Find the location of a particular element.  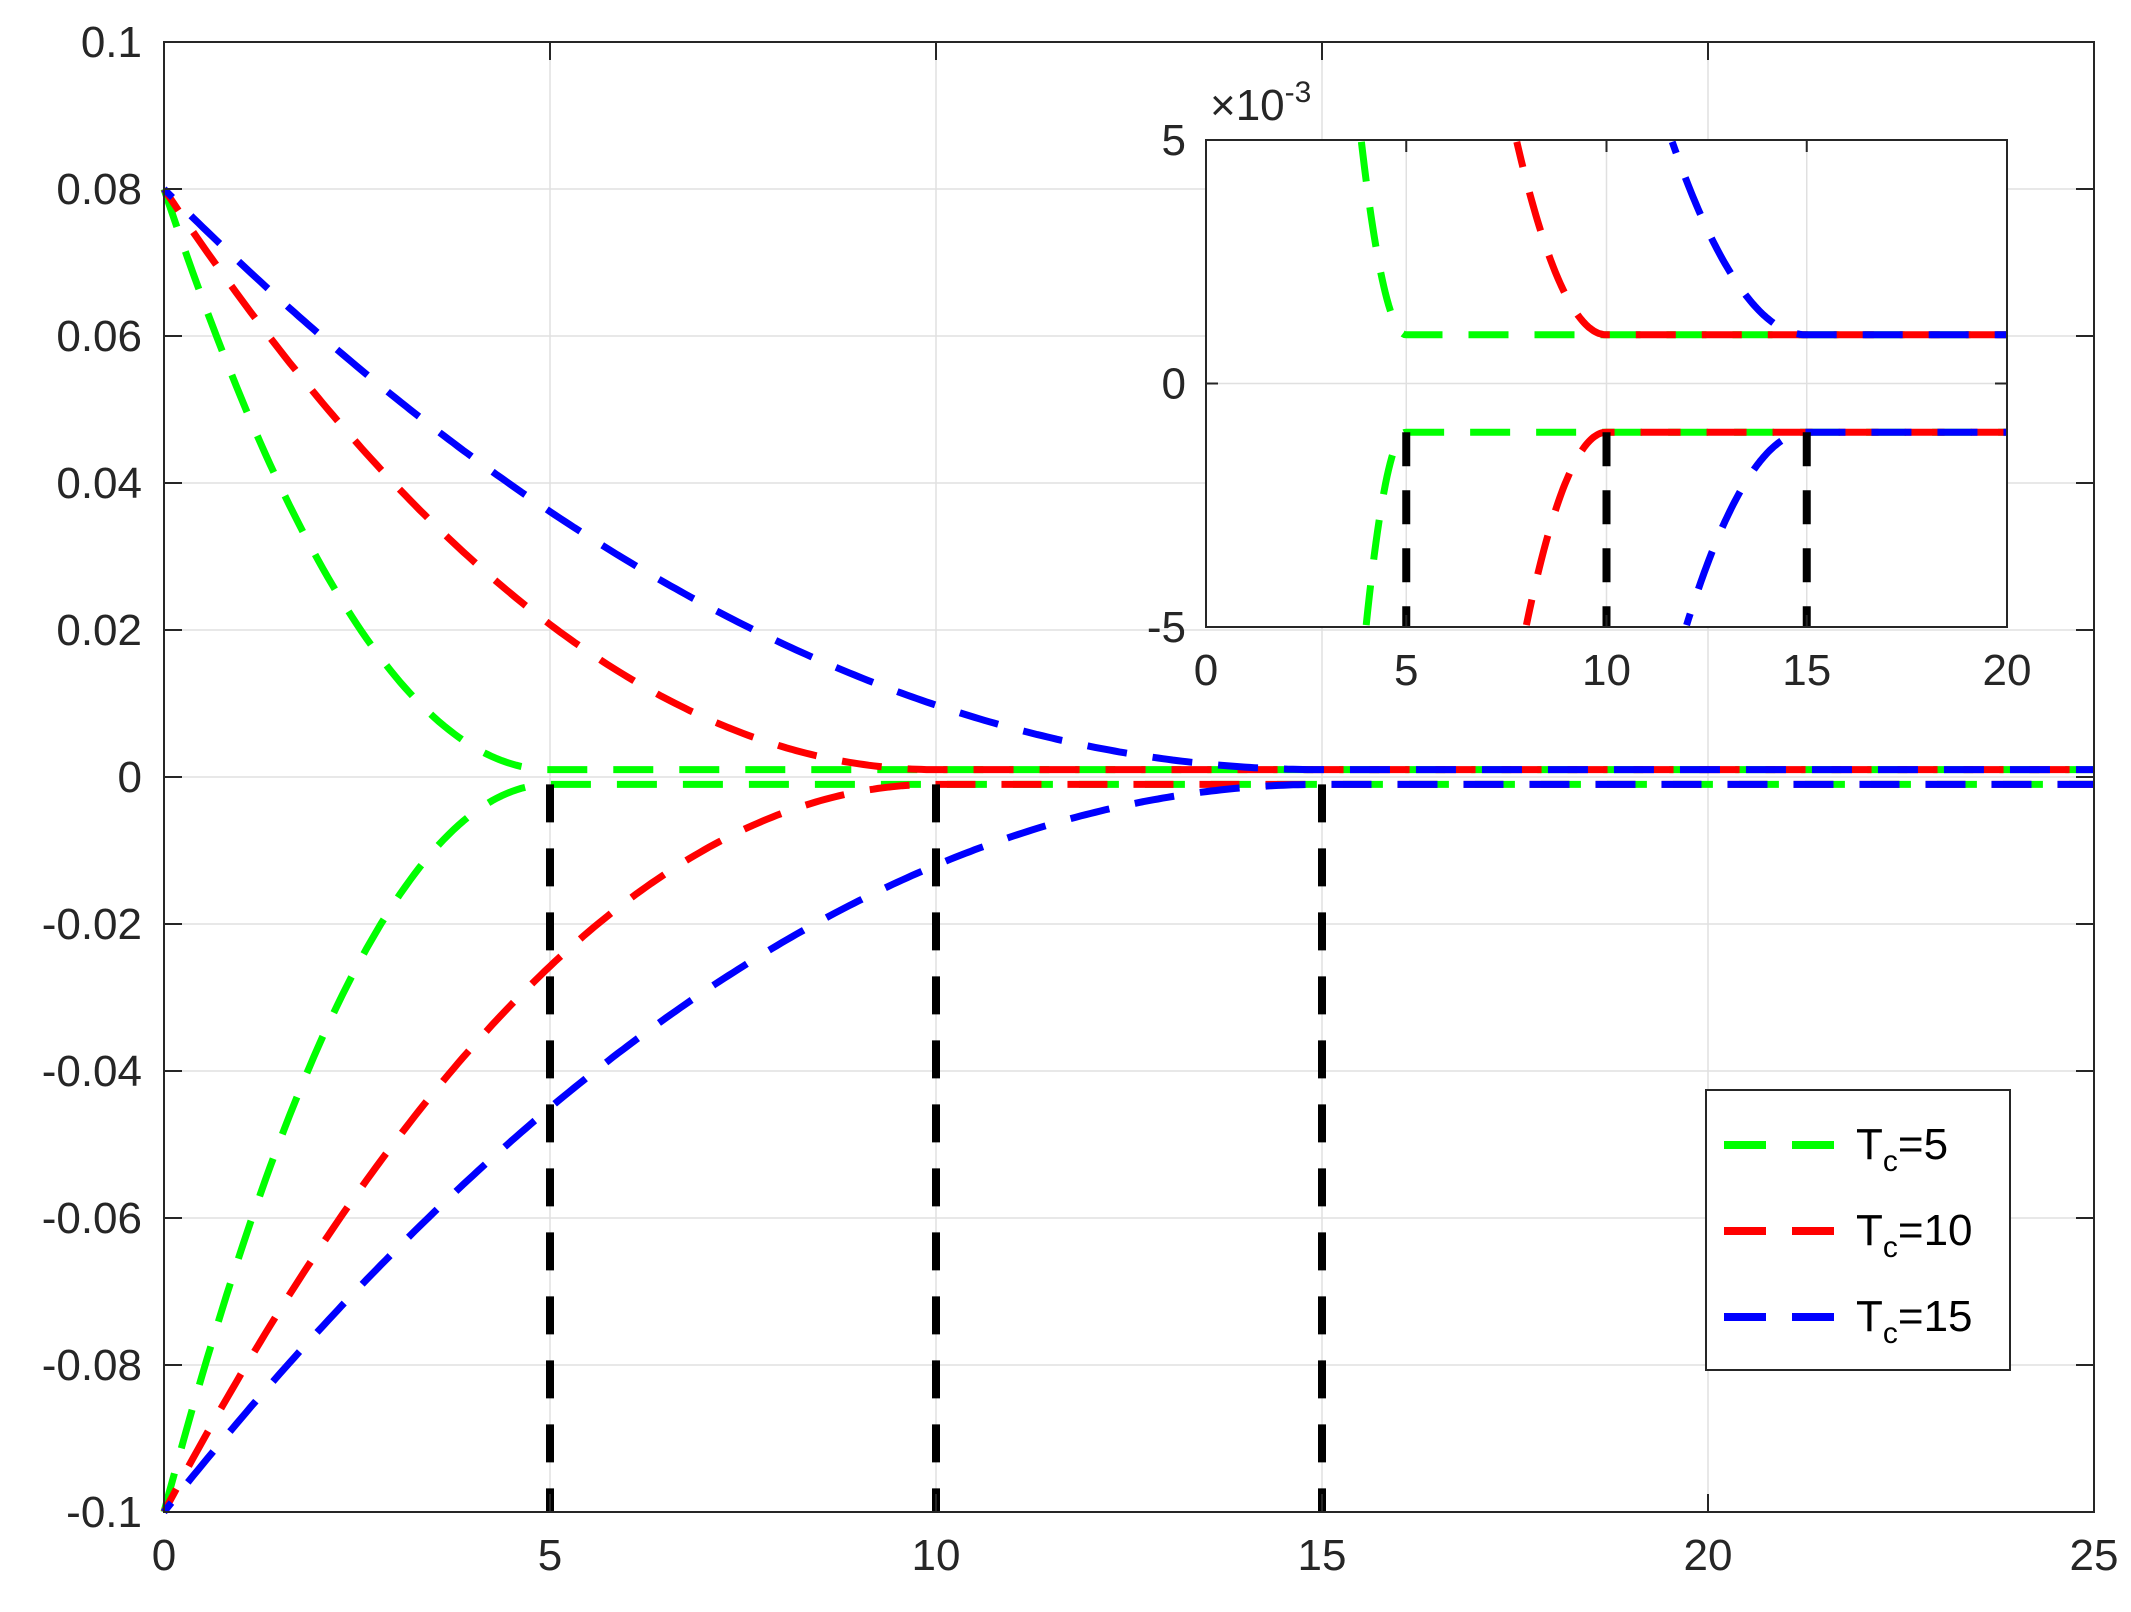

legend: Tc=5 Tc=10 Tc=15 is located at coordinates (1858, 1230).